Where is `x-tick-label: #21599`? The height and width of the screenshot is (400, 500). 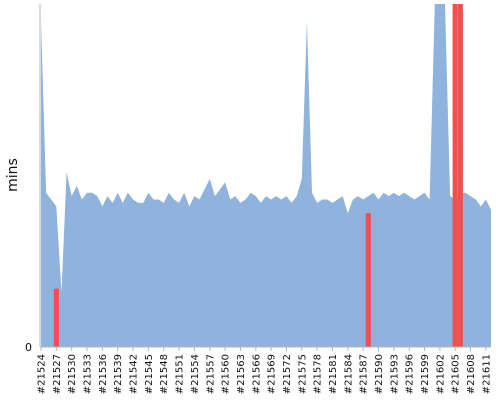 x-tick-label: #21599 is located at coordinates (425, 374).